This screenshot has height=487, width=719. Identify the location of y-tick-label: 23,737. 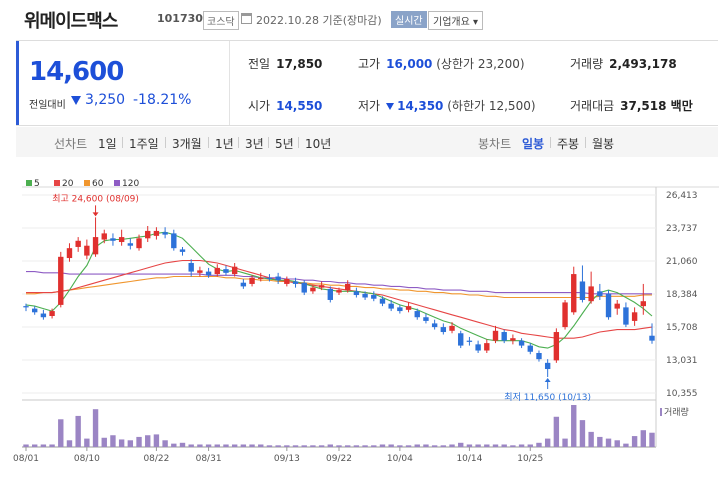
(682, 229).